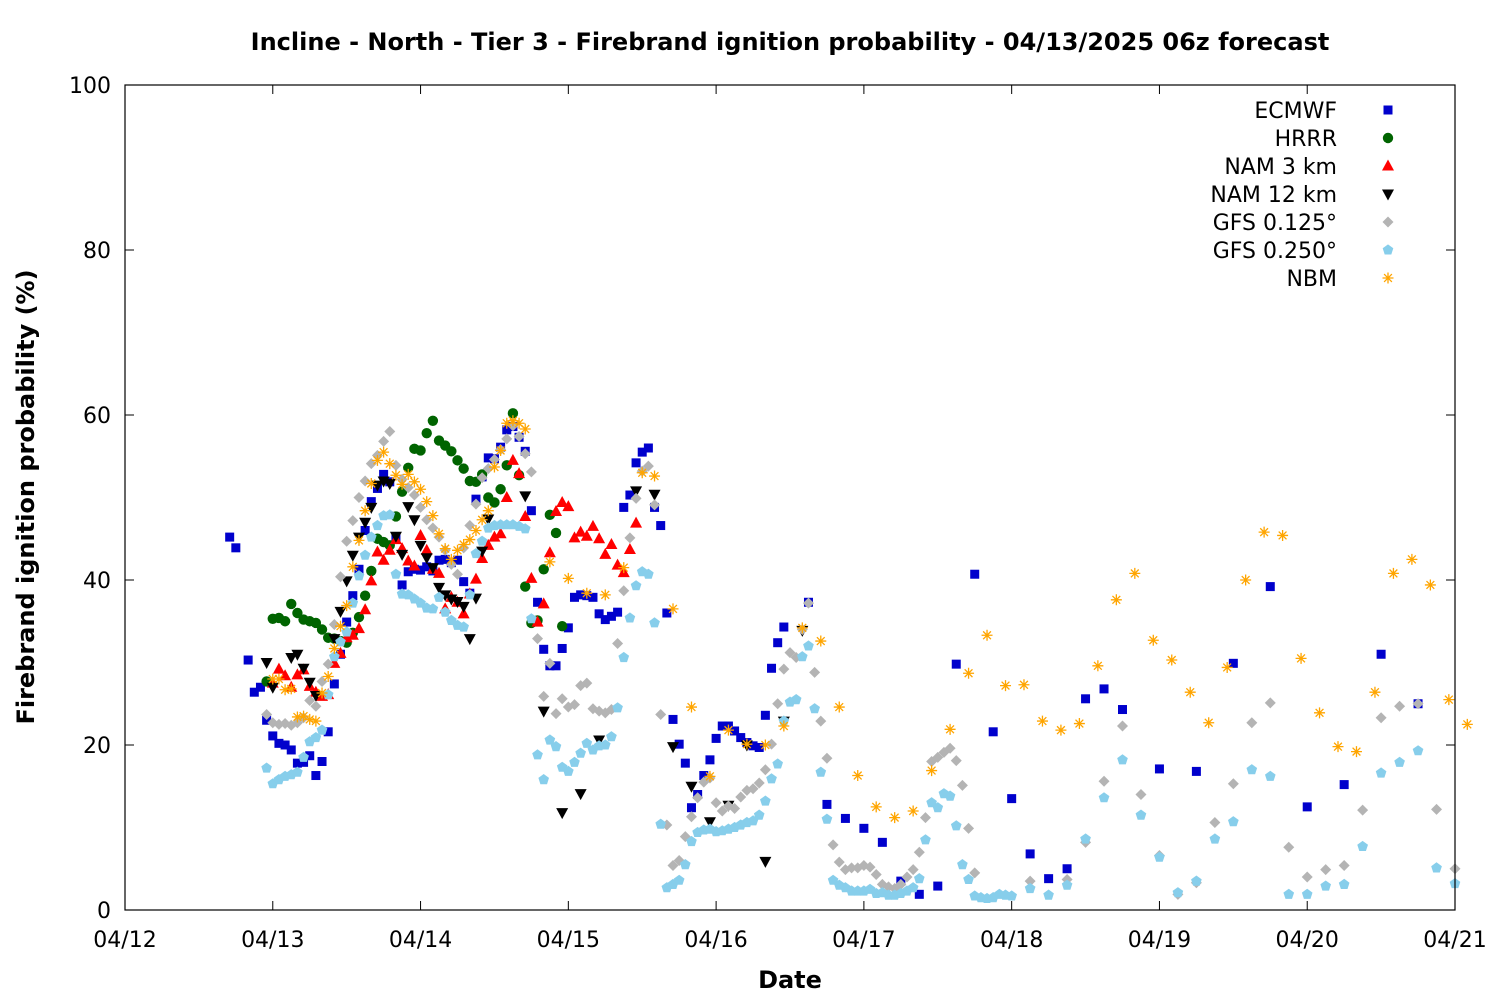  I want to click on x-tick-label: 04/14, so click(420, 940).